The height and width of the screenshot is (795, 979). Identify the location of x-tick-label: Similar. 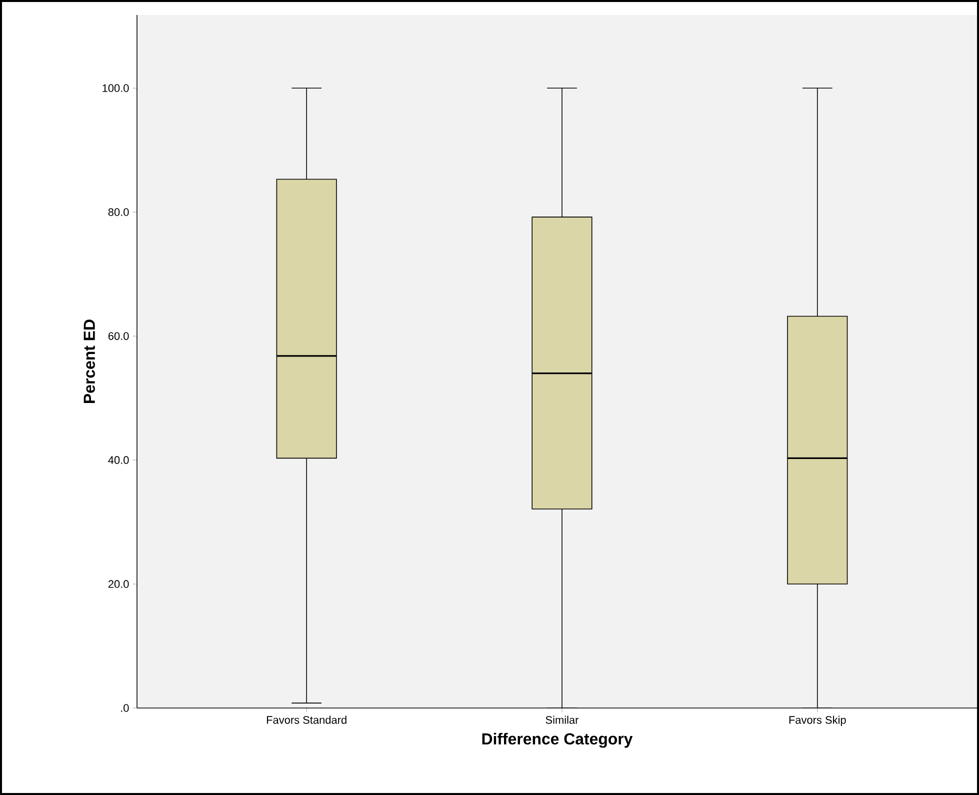
(562, 720).